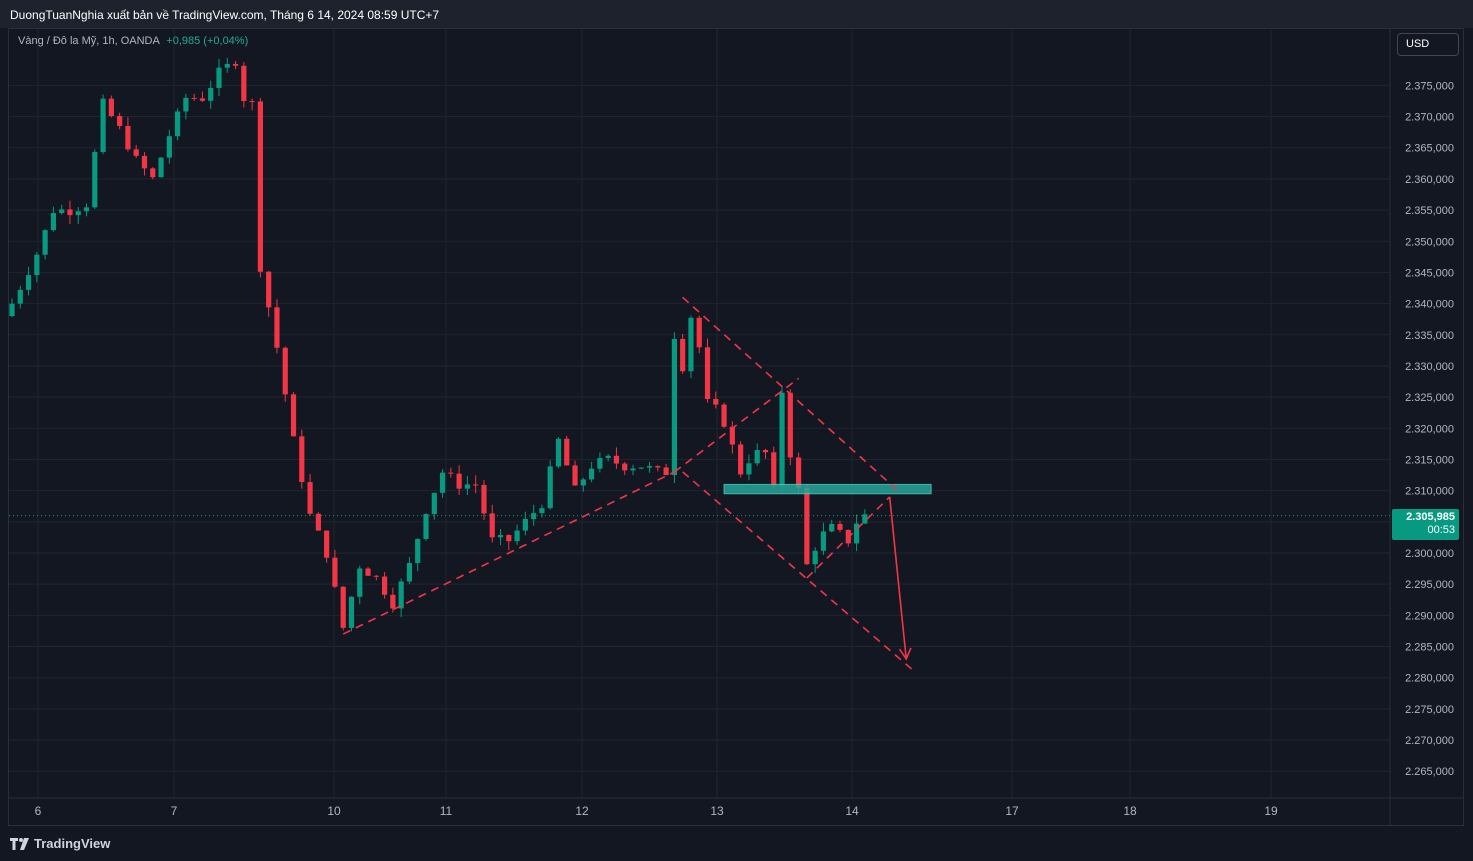 The image size is (1473, 861). I want to click on price-tick-label: 2.335,000, so click(1429, 336).